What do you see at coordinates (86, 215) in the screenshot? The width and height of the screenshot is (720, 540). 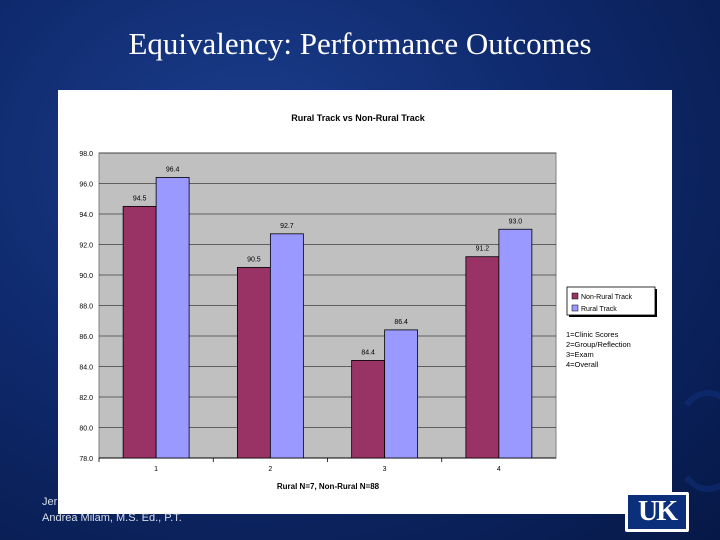 I see `y-tick-label: 94.0` at bounding box center [86, 215].